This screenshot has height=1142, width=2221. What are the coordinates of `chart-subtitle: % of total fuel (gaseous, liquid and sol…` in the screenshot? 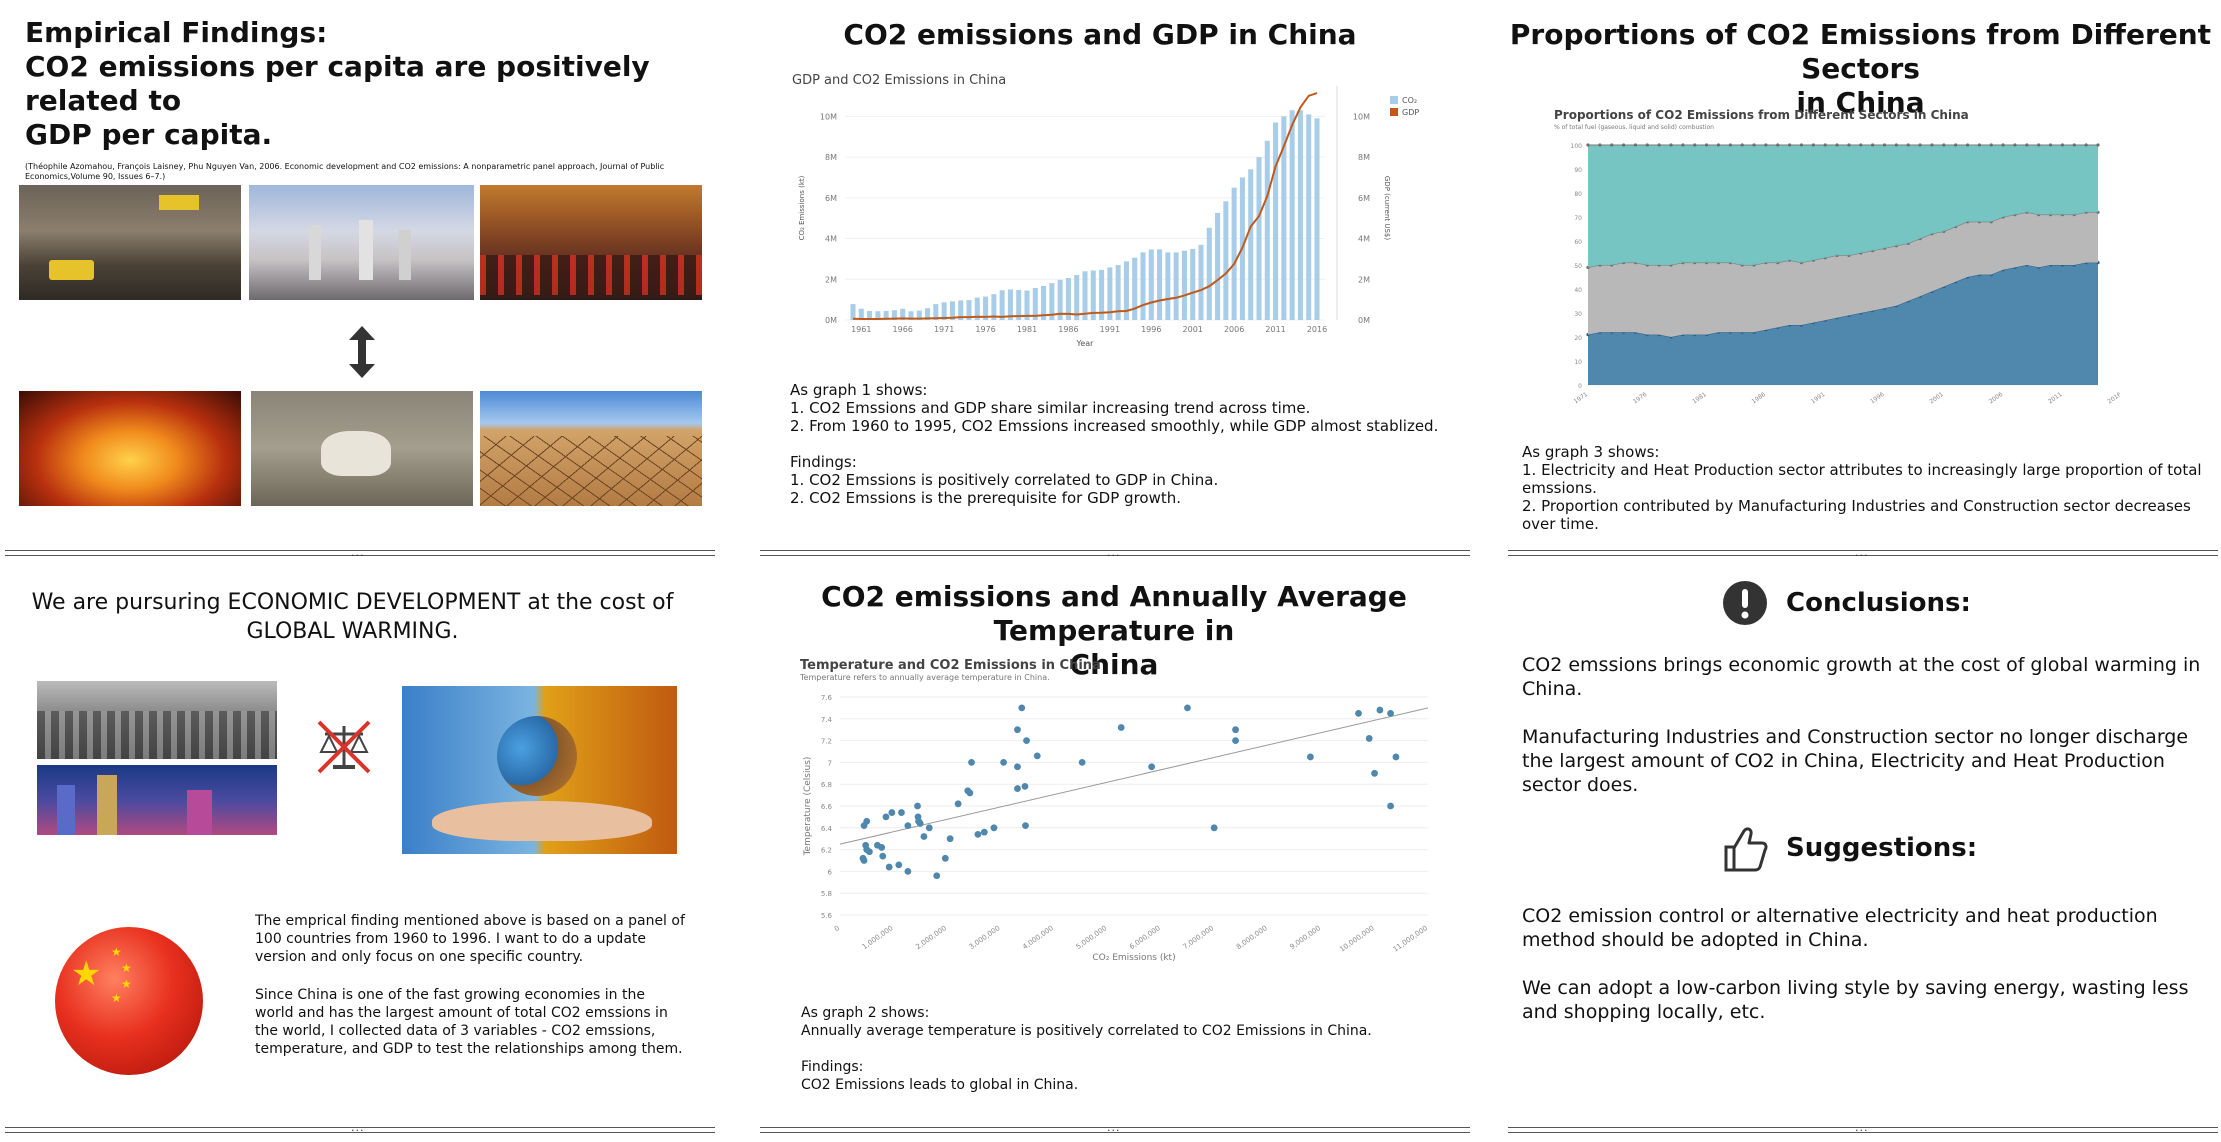 It's located at (1634, 127).